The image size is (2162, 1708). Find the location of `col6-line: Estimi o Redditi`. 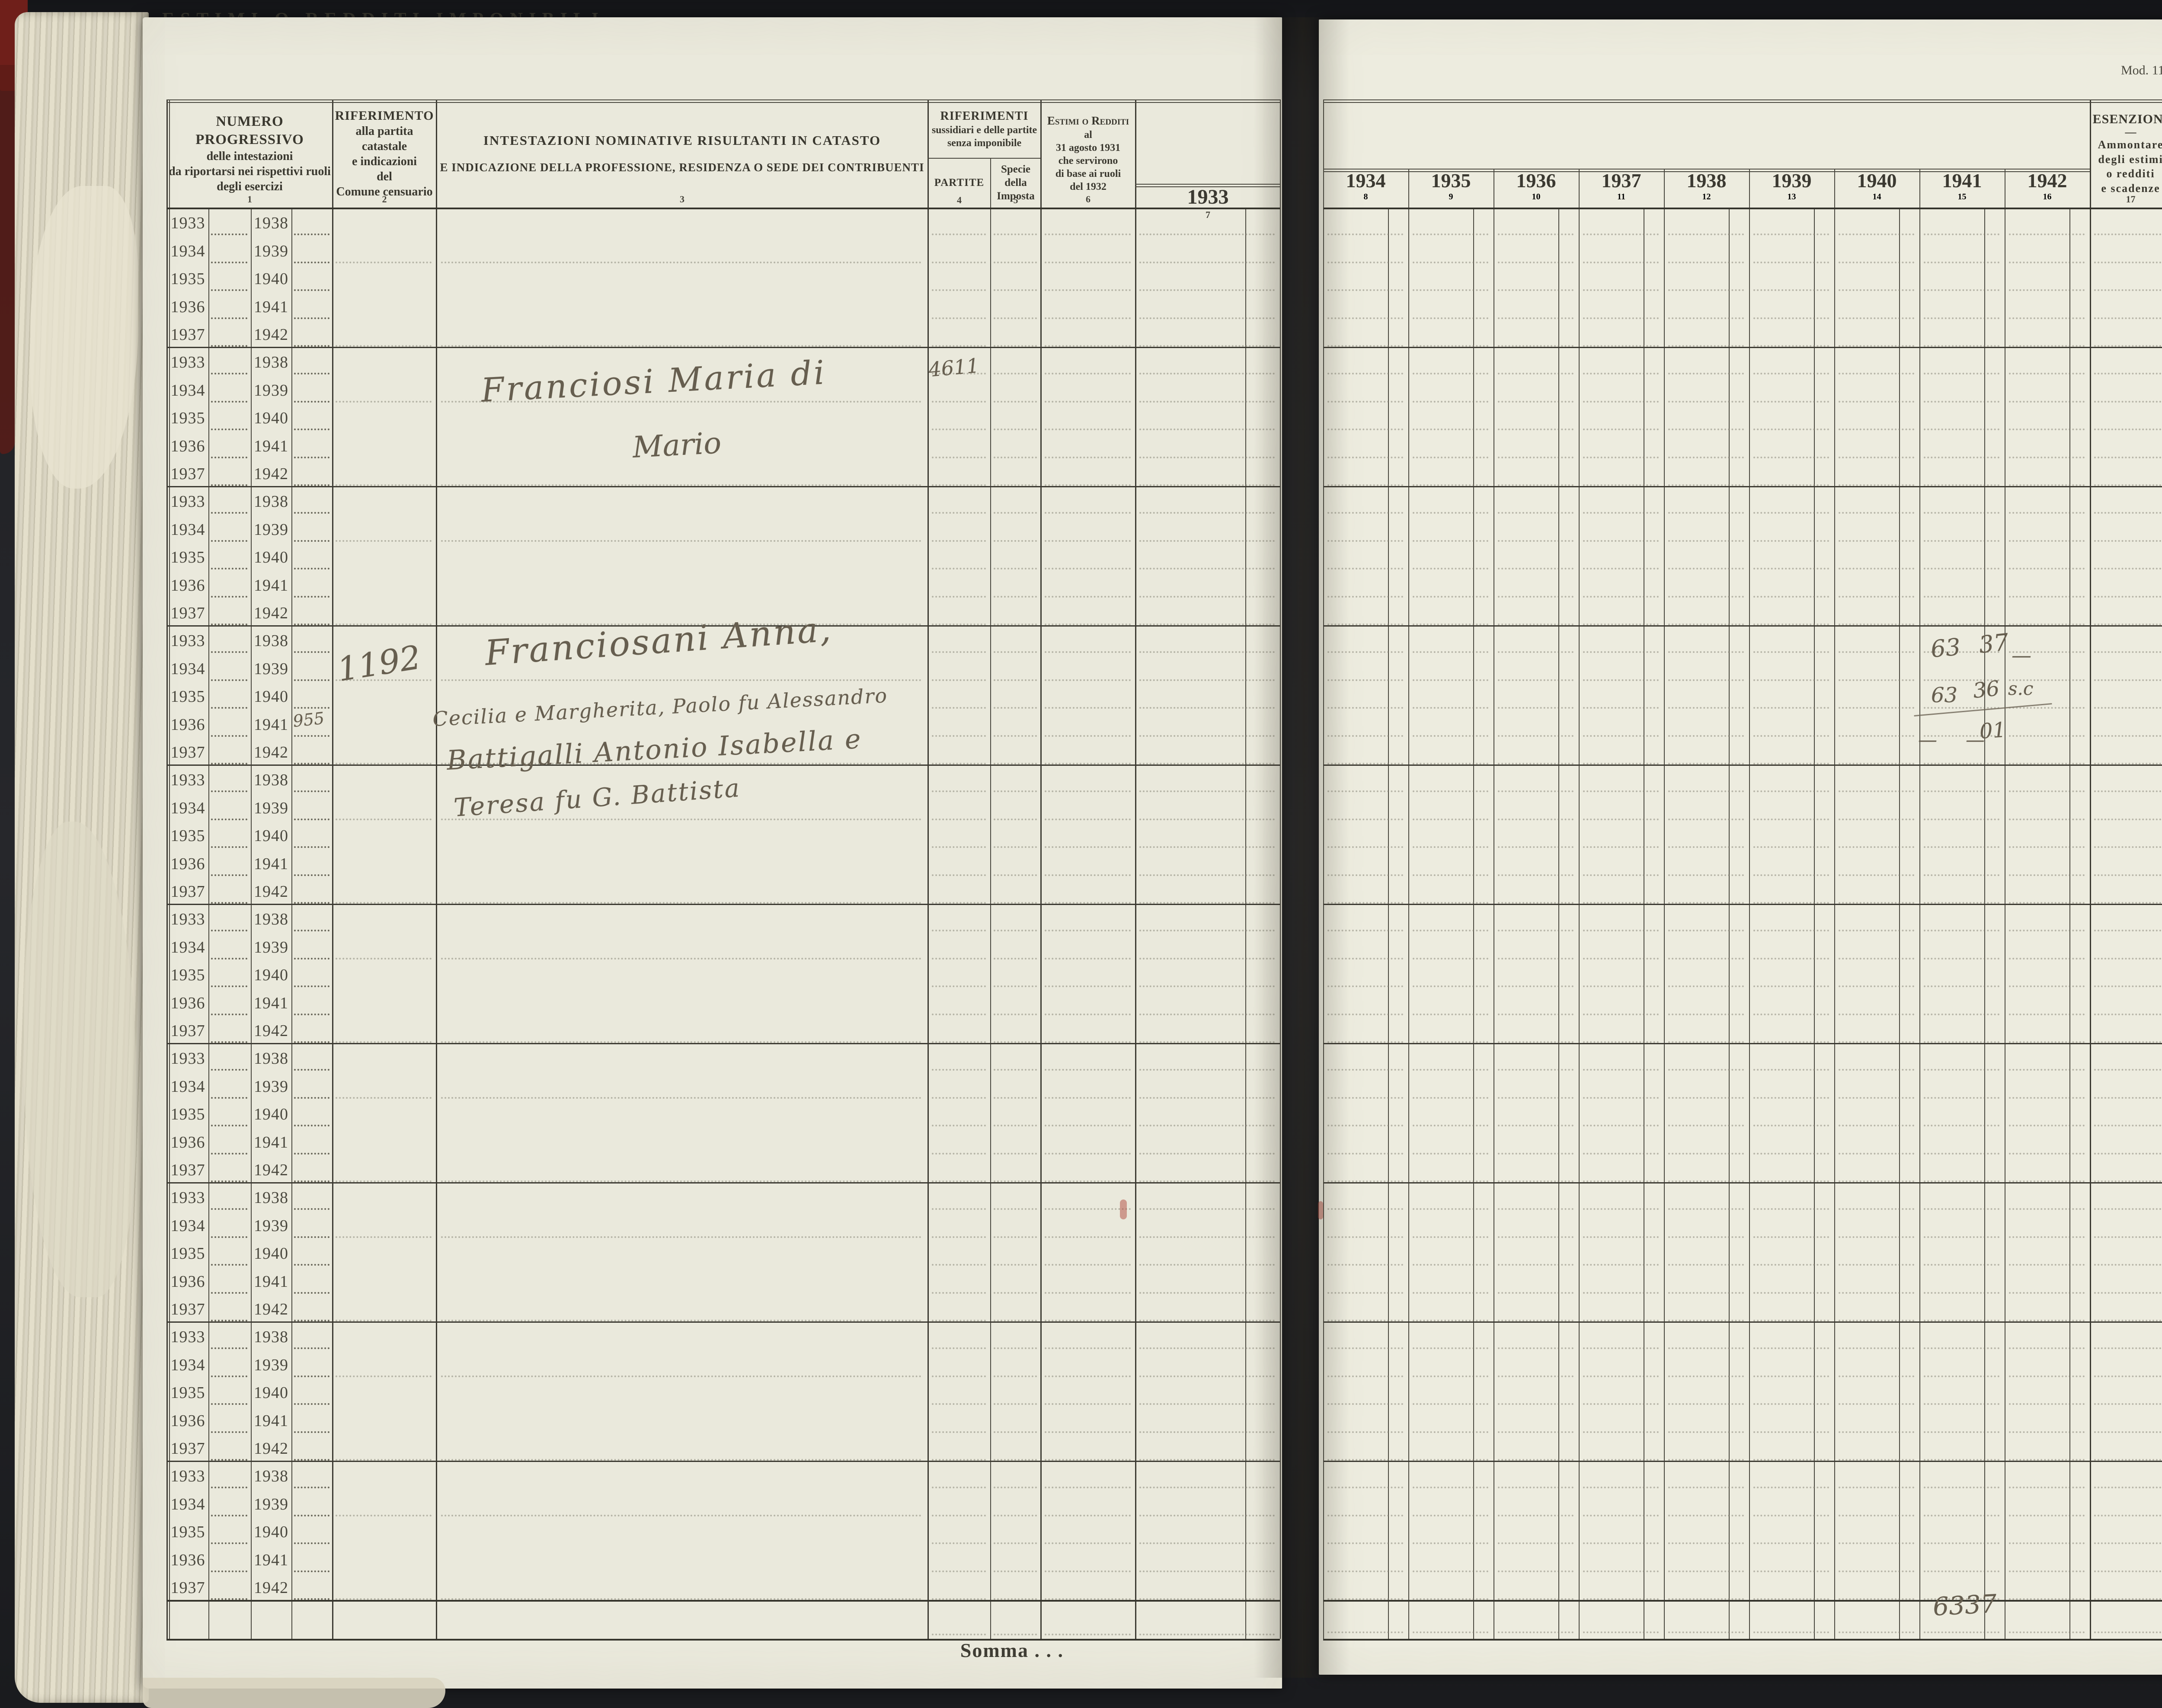

col6-line: Estimi o Redditi is located at coordinates (1088, 121).